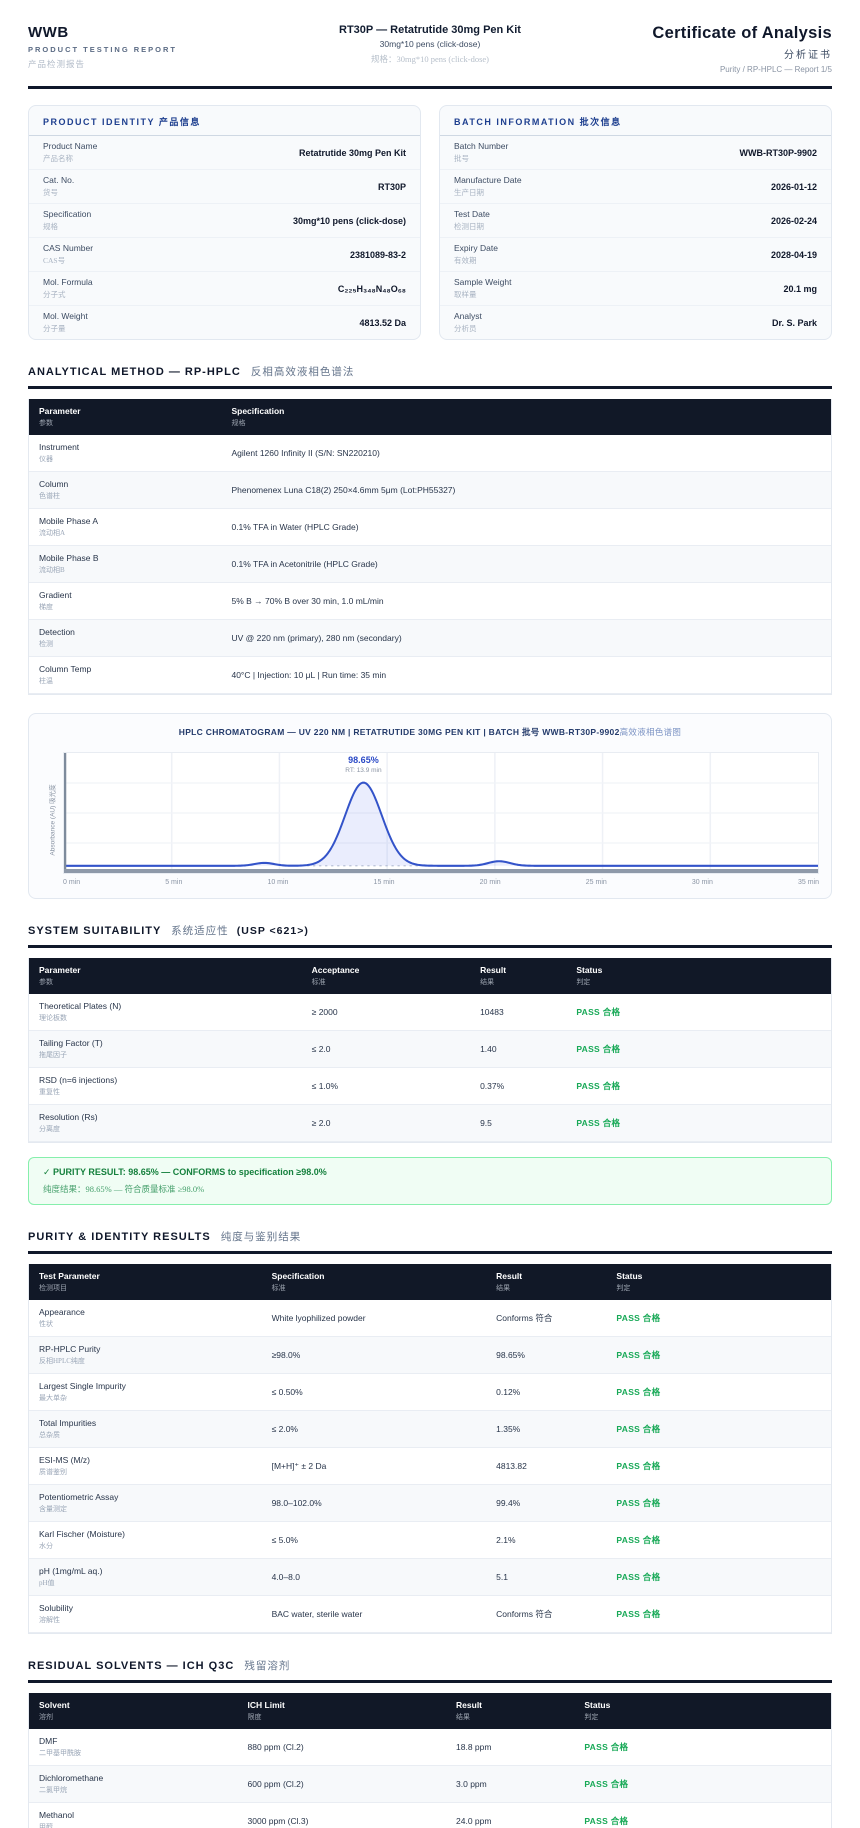 This screenshot has width=860, height=1828. Describe the element at coordinates (49, 1129) in the screenshot. I see `param-name-zh: 分离度` at that location.